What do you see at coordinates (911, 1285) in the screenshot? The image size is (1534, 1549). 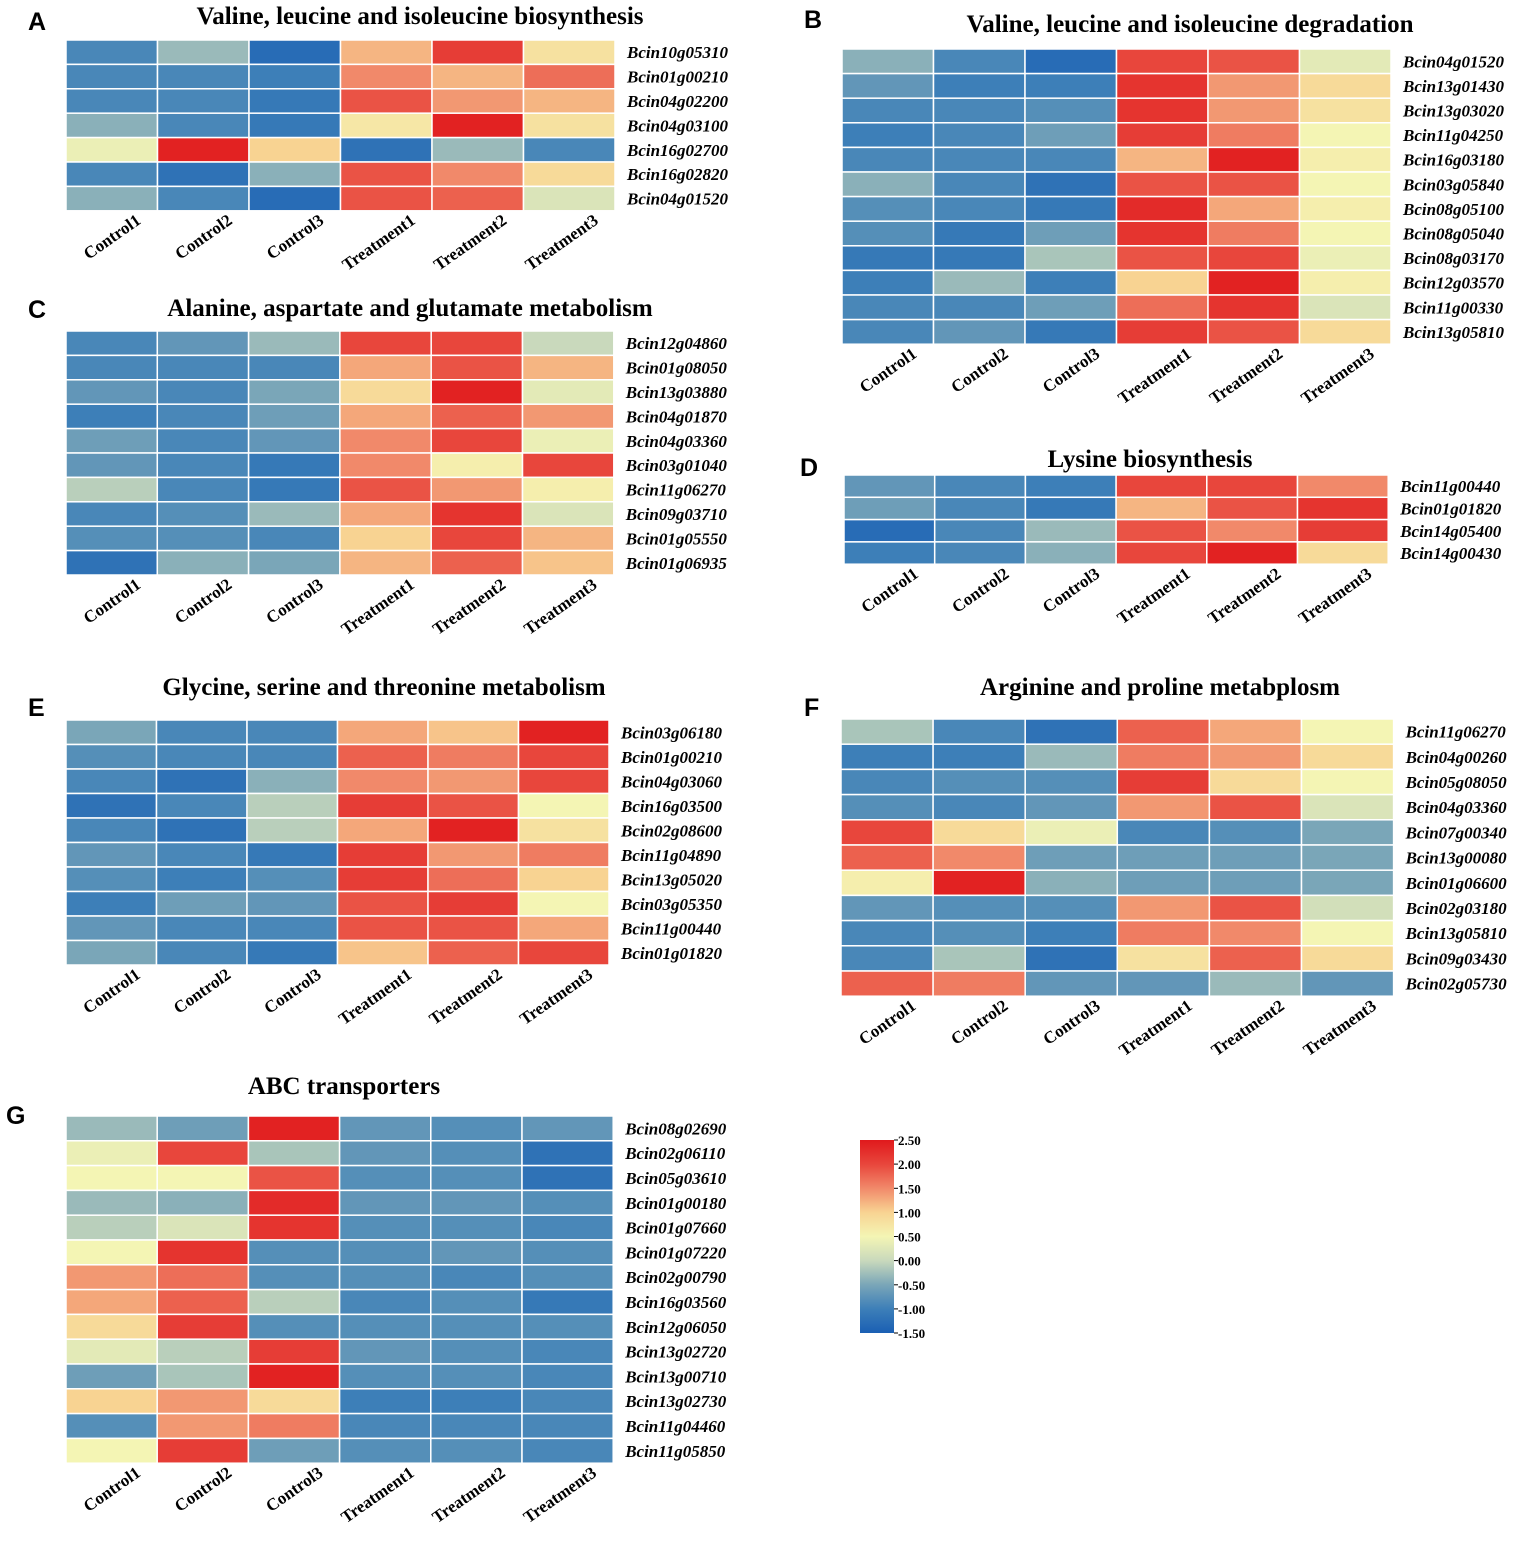 I see `legend-tick-label: -0.50` at bounding box center [911, 1285].